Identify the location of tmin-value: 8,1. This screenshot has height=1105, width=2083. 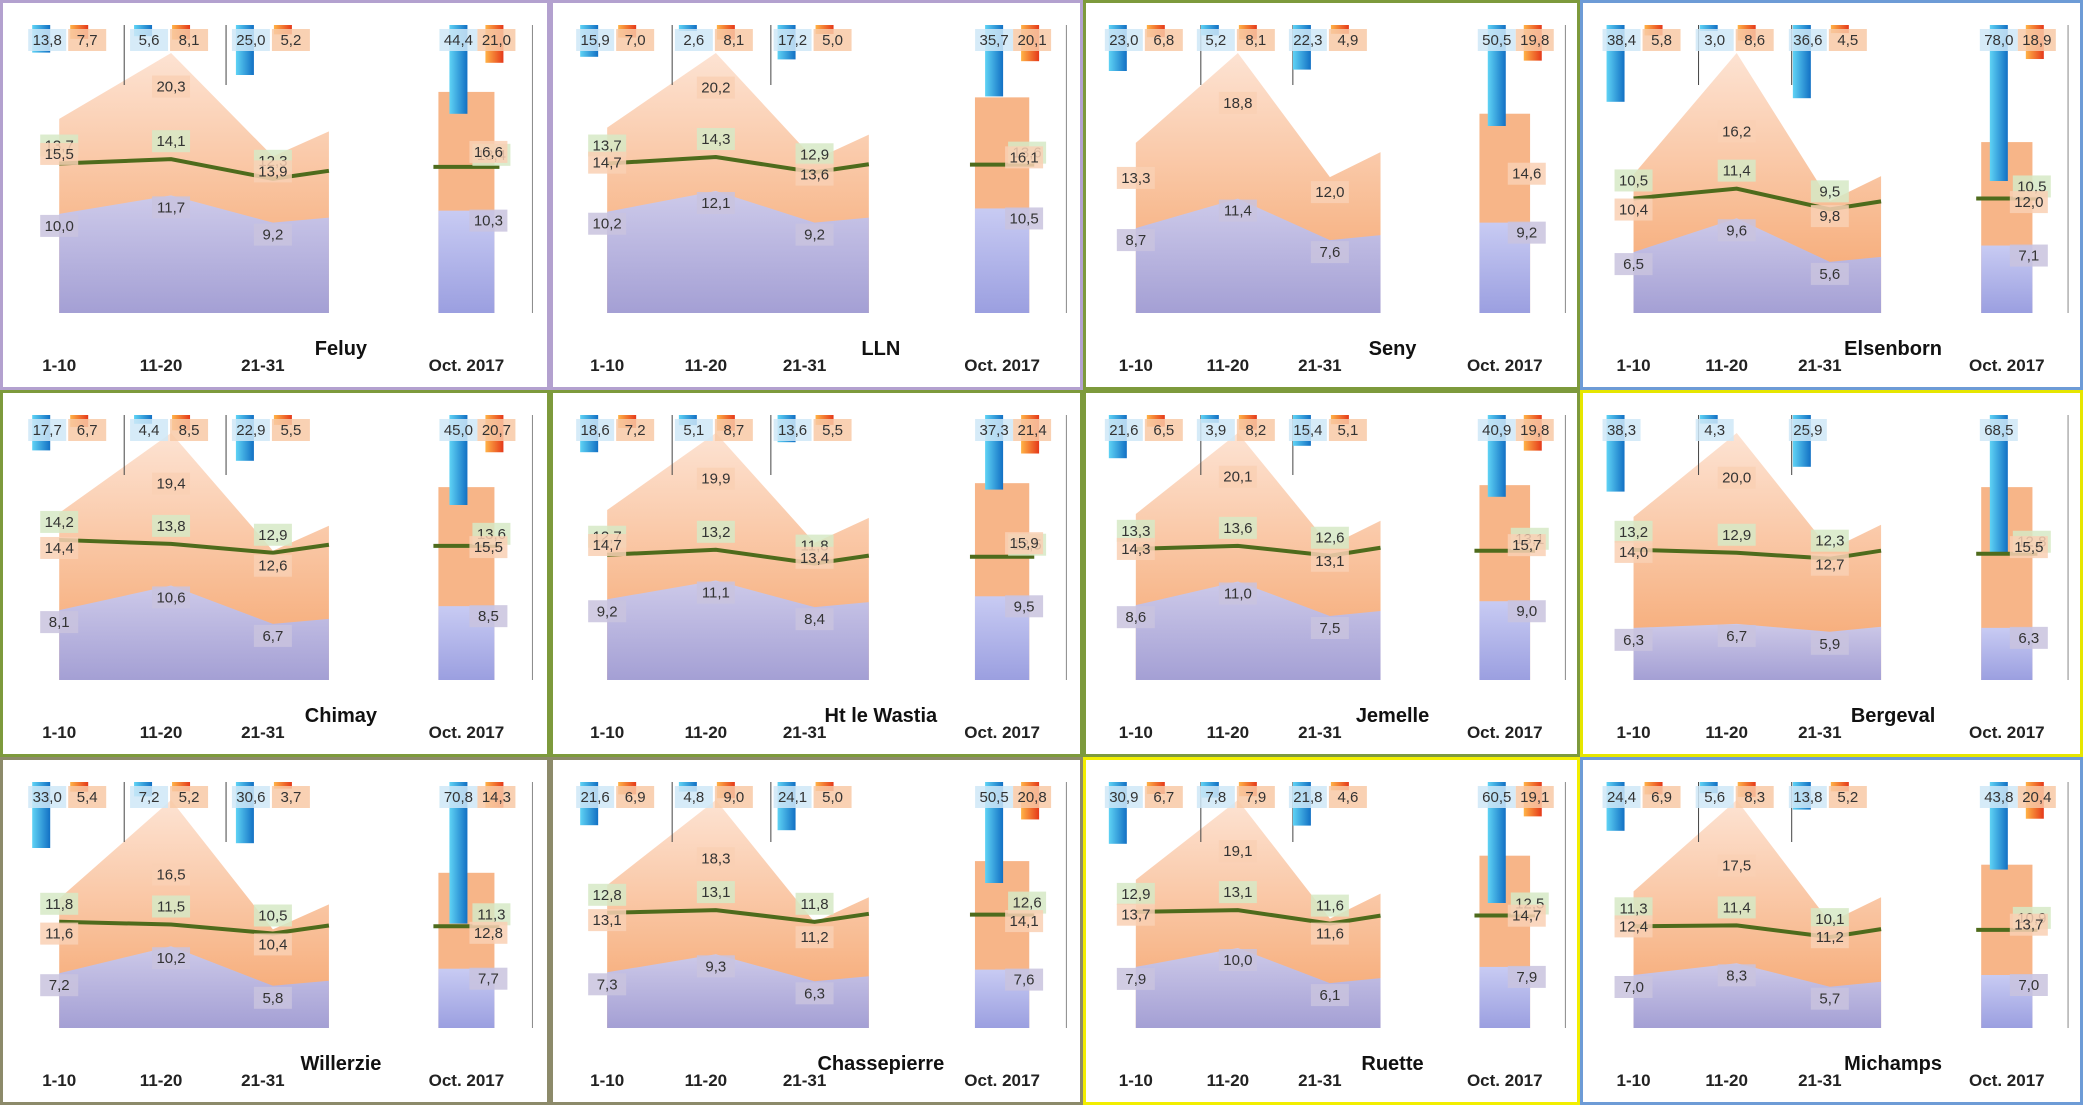
(59, 622).